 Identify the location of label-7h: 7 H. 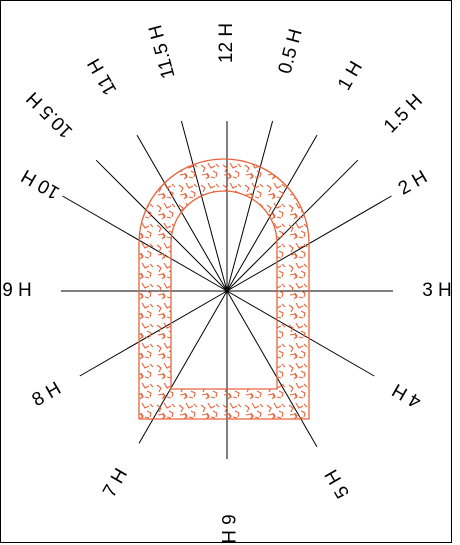
(115, 483).